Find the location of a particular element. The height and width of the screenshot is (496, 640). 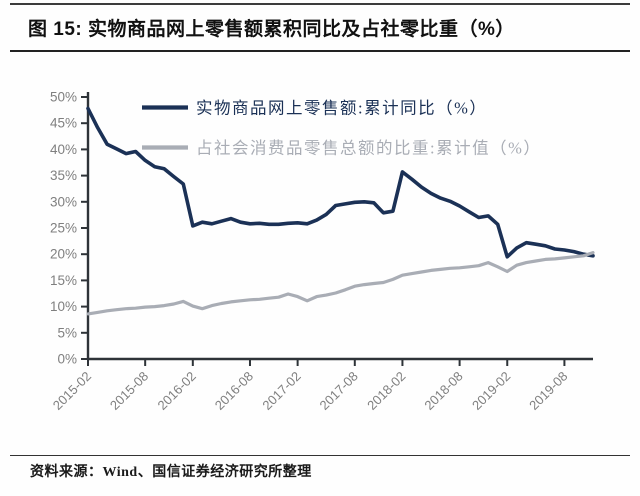

legend-label-1: 占社会消费品零售总额的比重:累计值（%） is located at coordinates (368, 148).